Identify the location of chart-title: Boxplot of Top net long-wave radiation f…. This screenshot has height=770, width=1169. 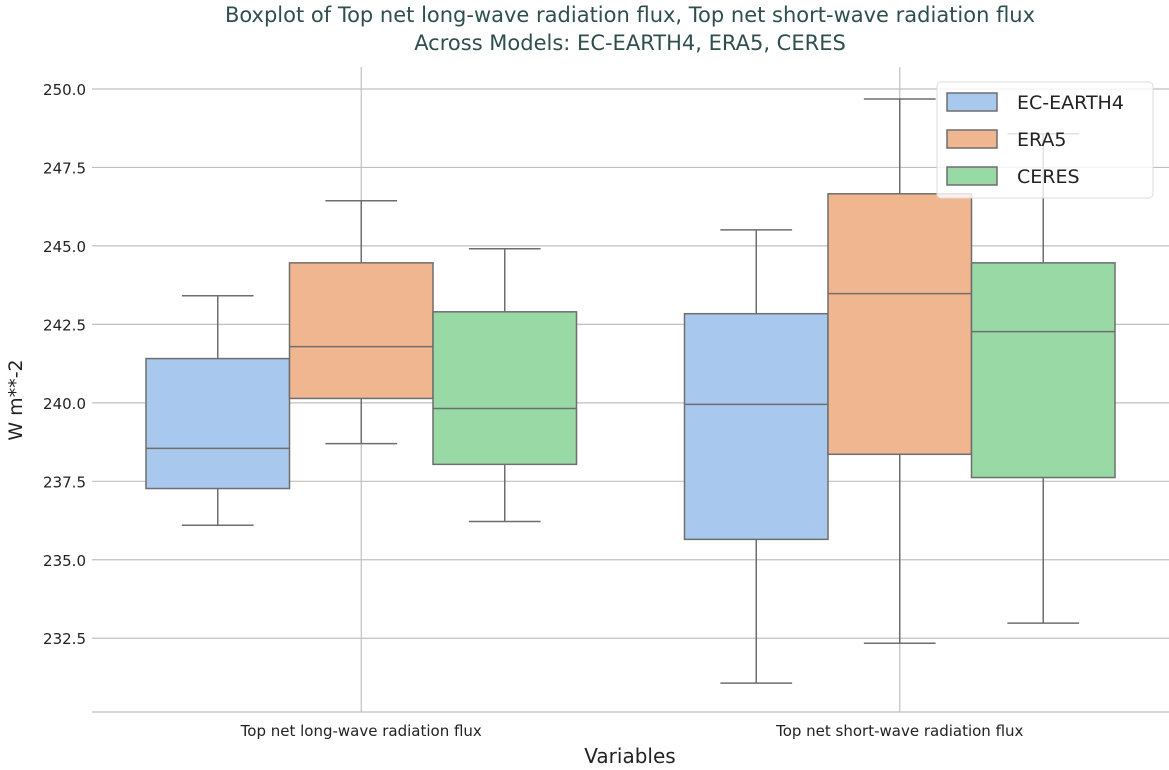
(630, 15).